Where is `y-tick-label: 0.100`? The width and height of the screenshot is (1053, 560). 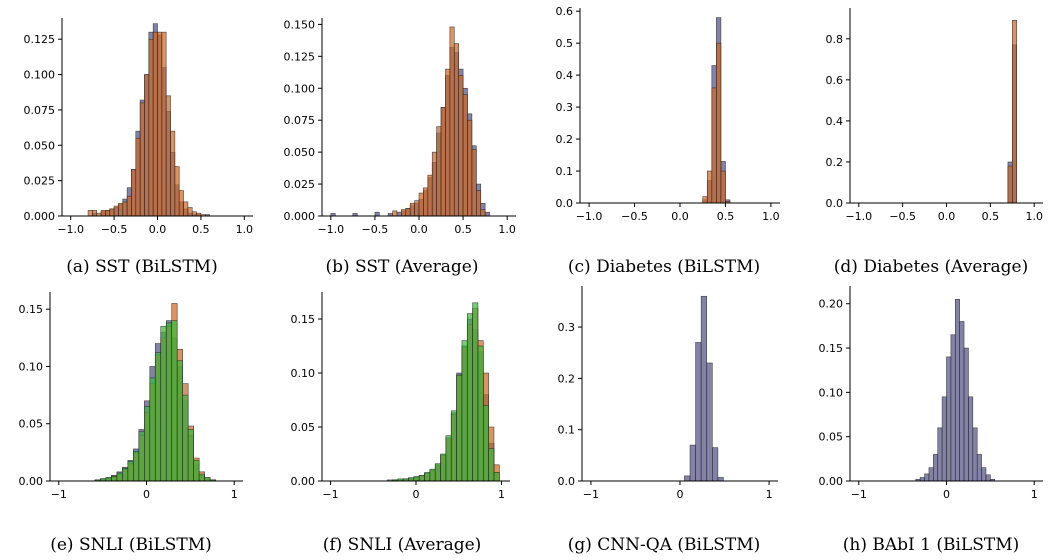 y-tick-label: 0.100 is located at coordinates (40, 75).